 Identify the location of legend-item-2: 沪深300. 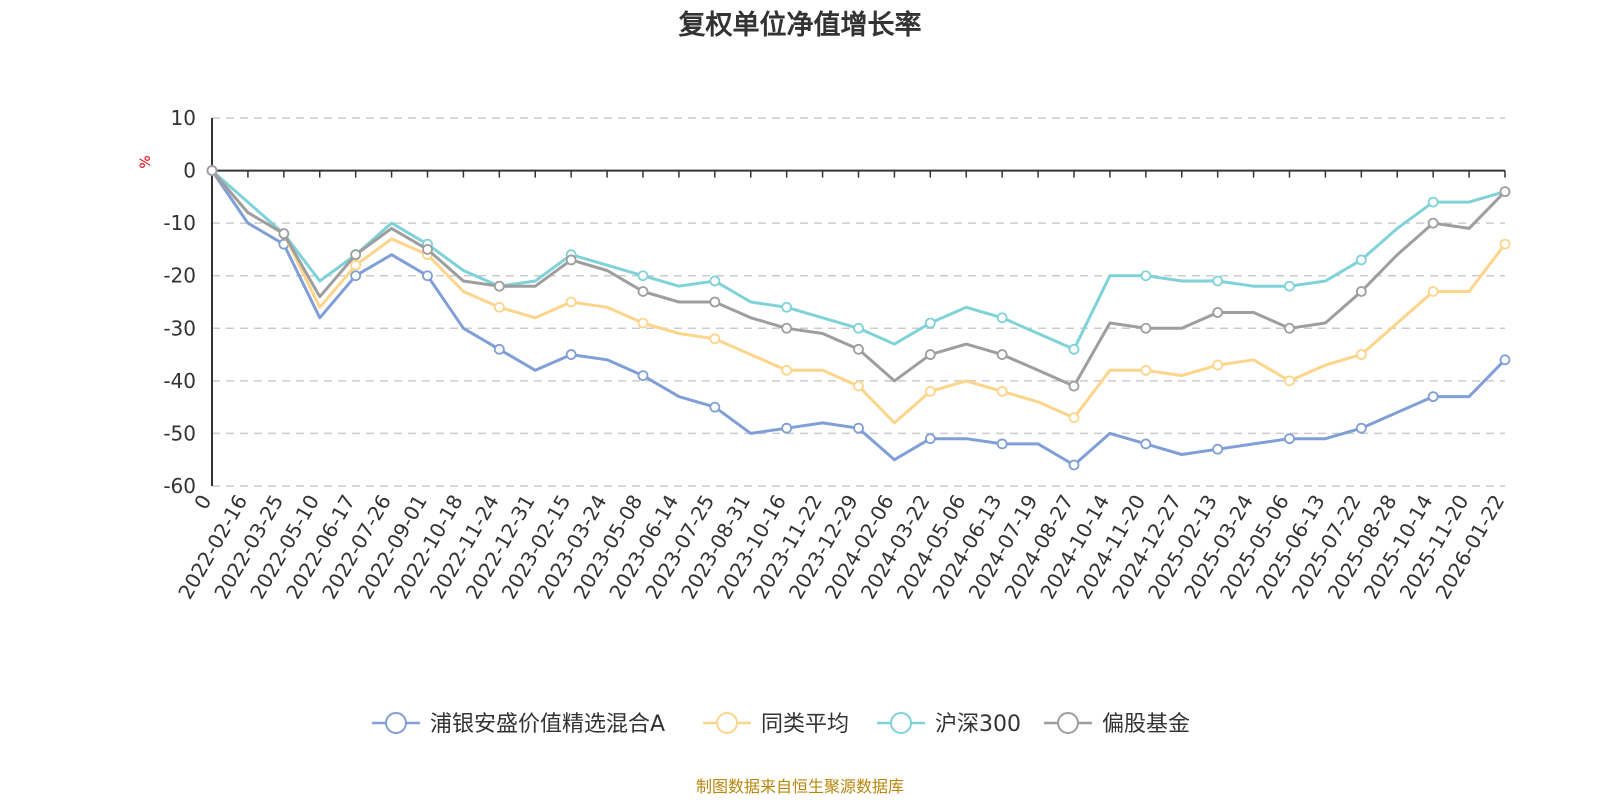
(949, 724).